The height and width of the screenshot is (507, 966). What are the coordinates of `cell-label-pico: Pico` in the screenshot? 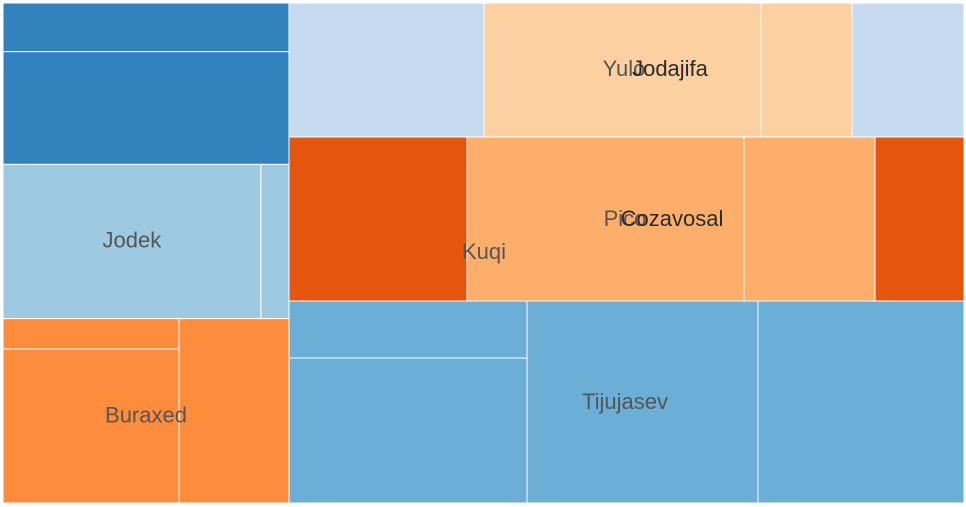 It's located at (625, 218).